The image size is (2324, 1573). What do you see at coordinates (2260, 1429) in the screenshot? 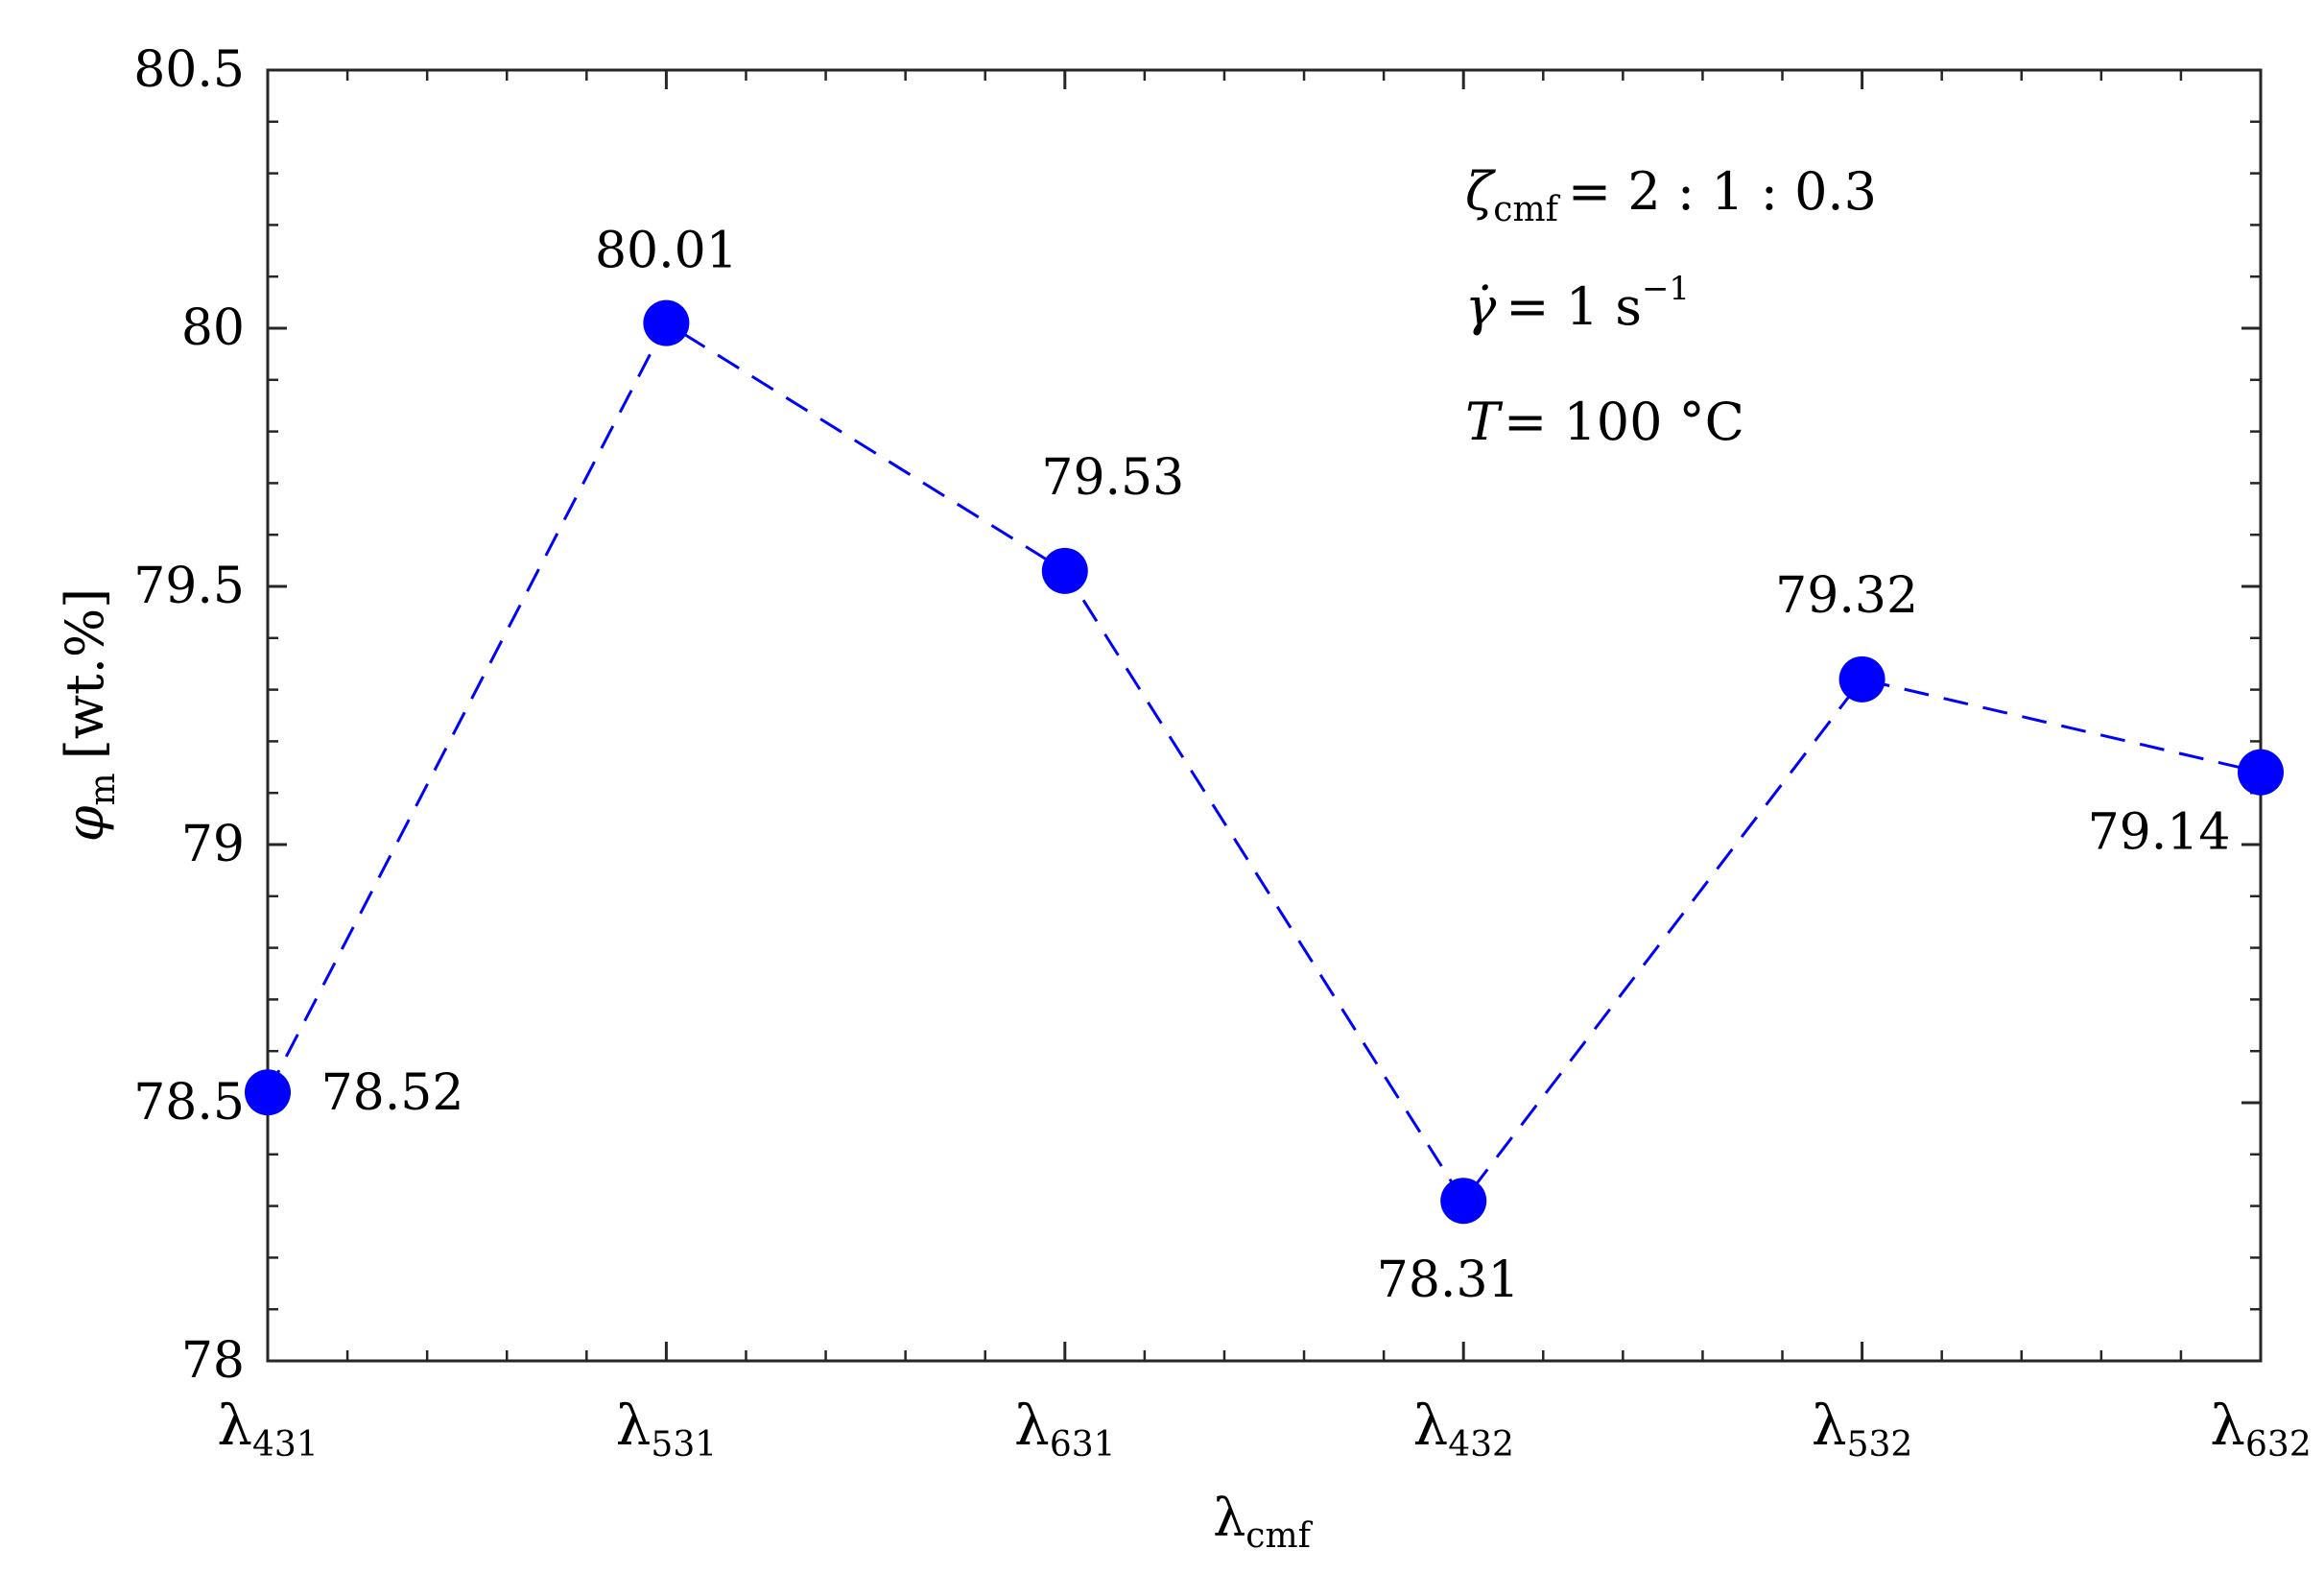
I see `x-tick-label: λ632` at bounding box center [2260, 1429].